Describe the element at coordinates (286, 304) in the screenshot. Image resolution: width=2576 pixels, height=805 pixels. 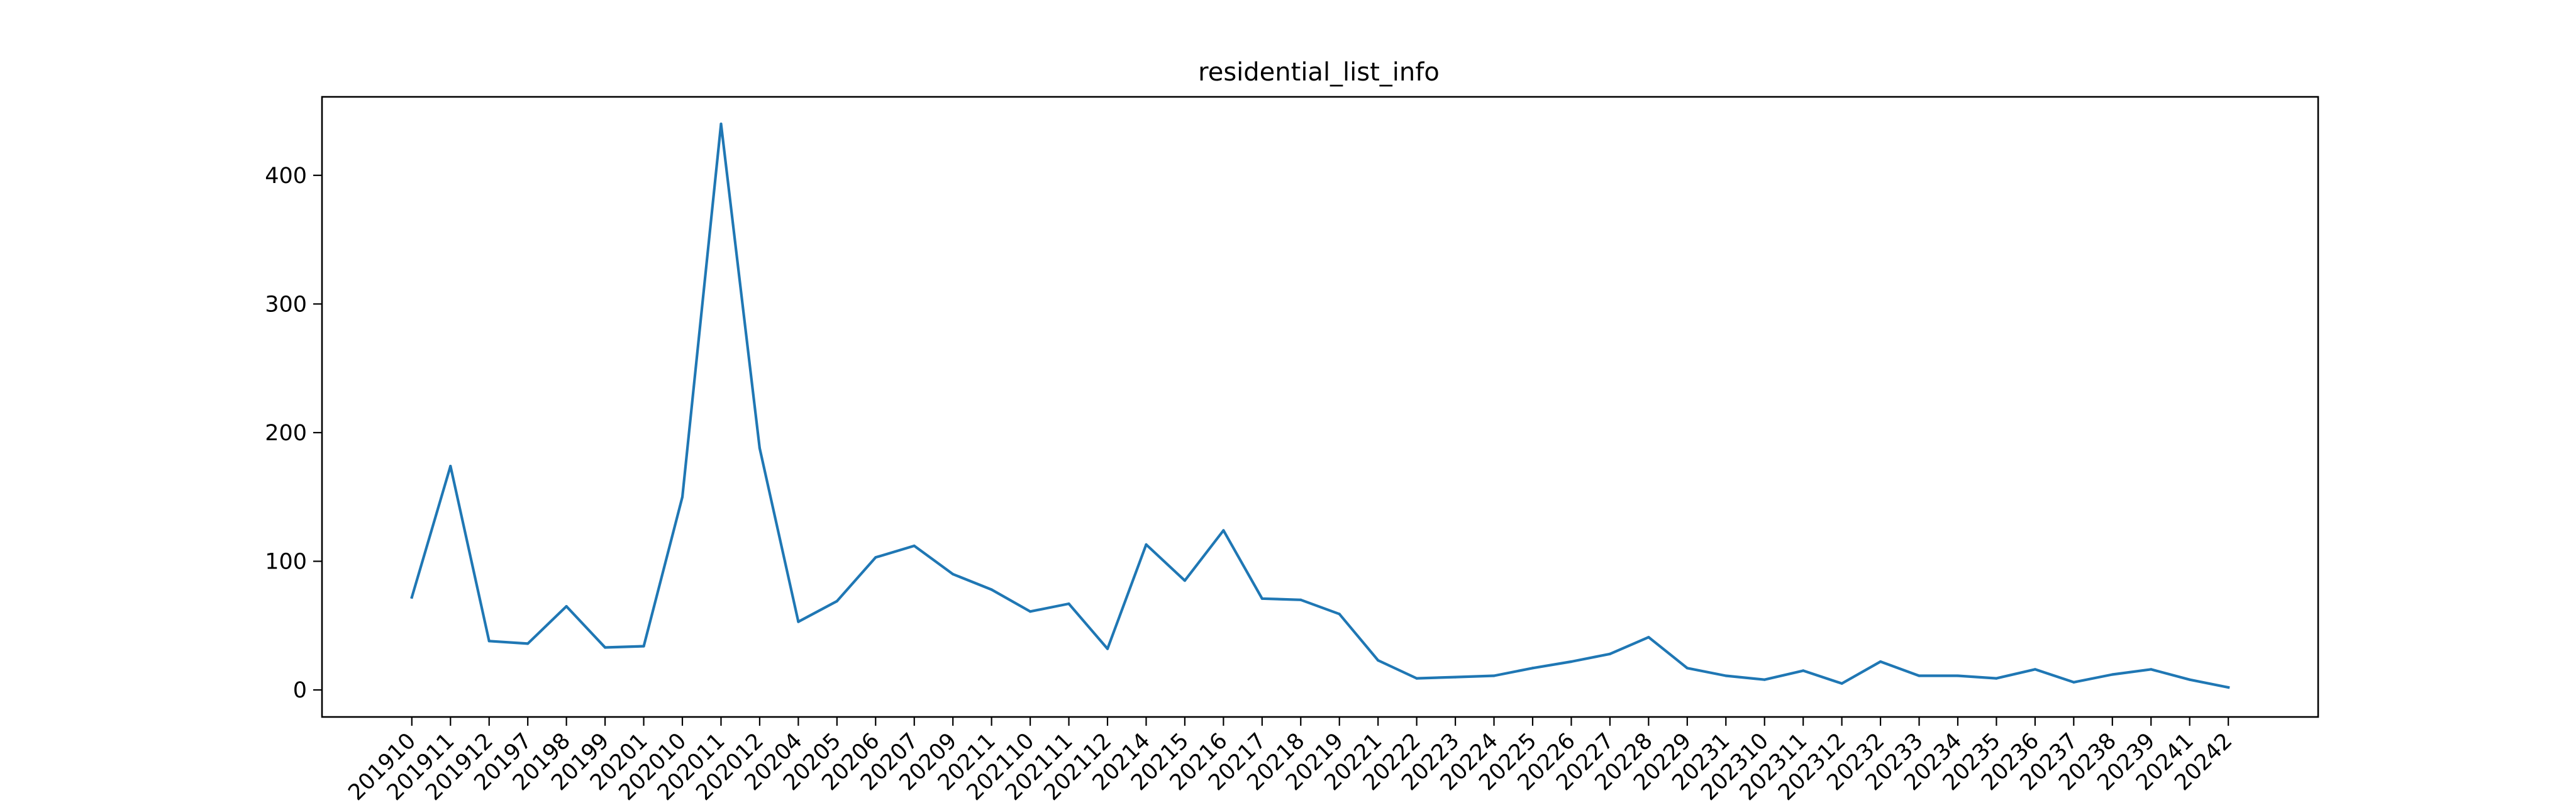
I see `y-tick-label: 300` at that location.